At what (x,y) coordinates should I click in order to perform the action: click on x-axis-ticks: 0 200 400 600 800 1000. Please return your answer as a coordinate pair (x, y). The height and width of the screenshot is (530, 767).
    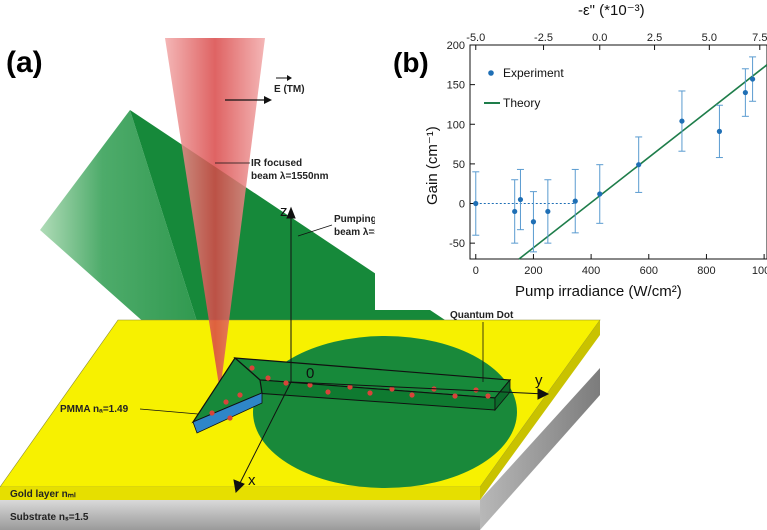
    Looking at the image, I should click on (620, 265).